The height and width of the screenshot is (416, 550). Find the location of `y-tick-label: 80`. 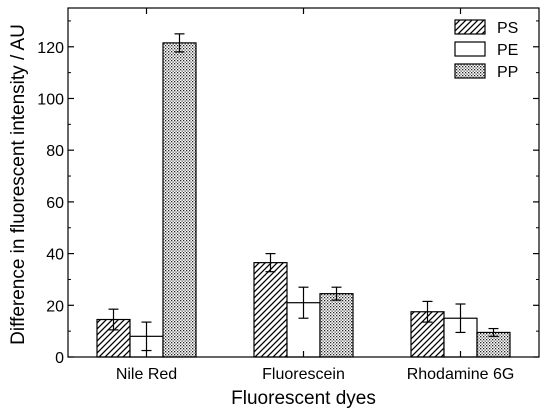

y-tick-label: 80 is located at coordinates (55, 151).